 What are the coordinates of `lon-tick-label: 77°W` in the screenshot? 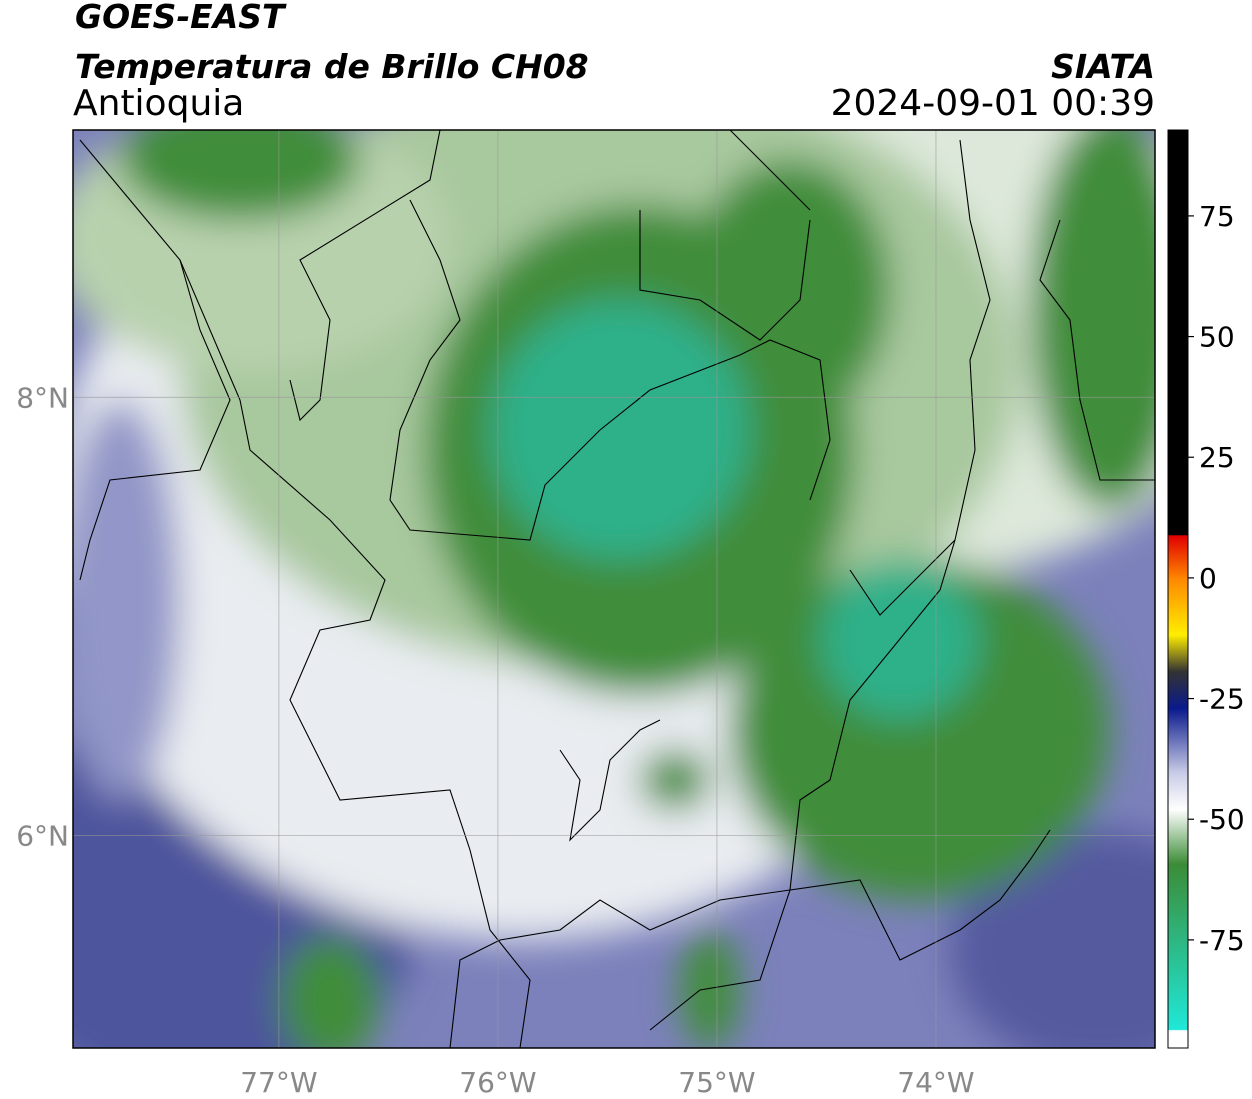 It's located at (278, 1082).